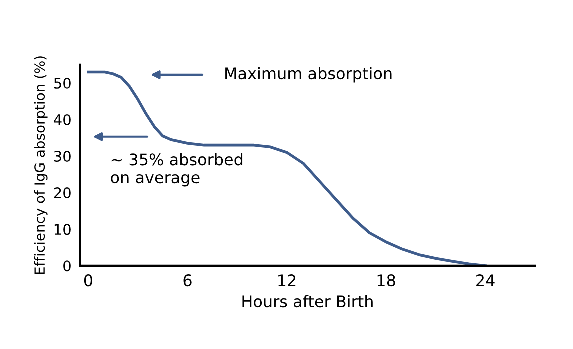 This screenshot has height=349, width=573. What do you see at coordinates (41, 165) in the screenshot?
I see `y-axis-title: Efficiency of IgG absorption (%)` at bounding box center [41, 165].